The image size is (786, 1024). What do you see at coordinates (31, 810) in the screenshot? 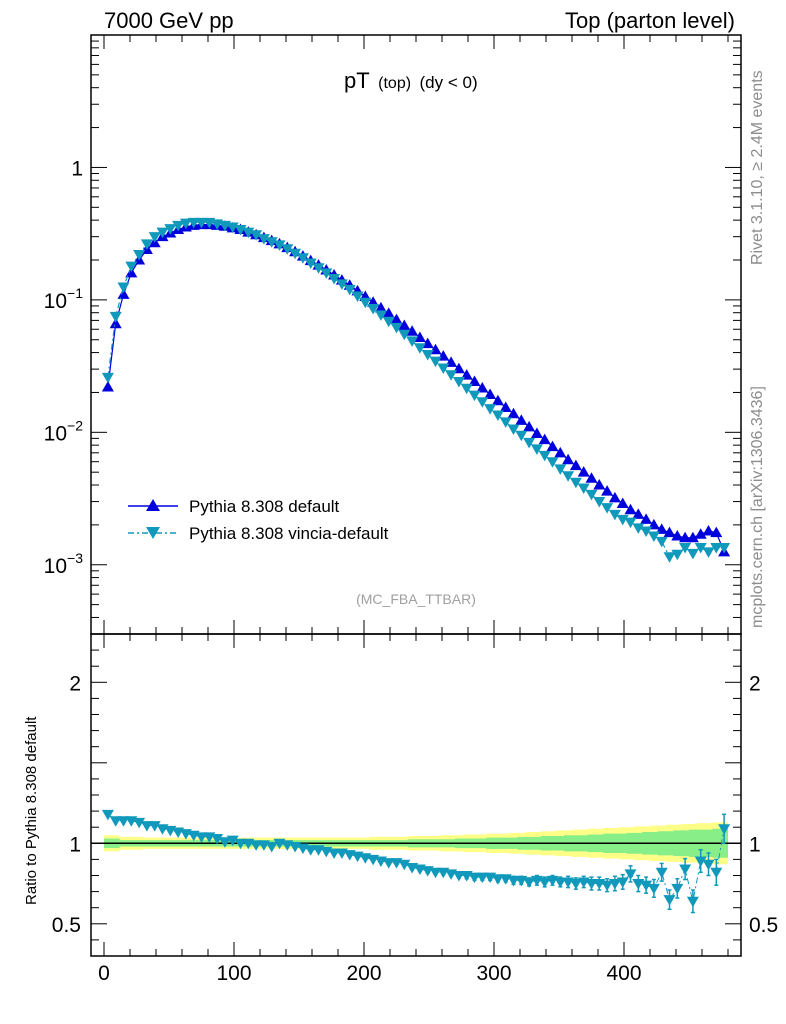
I see `ratio-ylabel: Ratio to Pythia 8.308 default` at bounding box center [31, 810].